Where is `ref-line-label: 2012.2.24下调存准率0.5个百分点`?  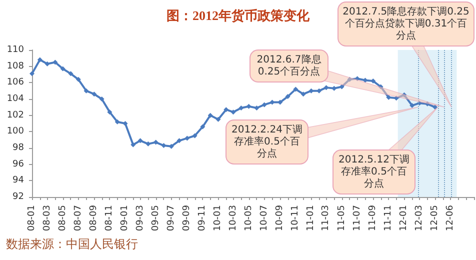 ref-line-label: 2012.2.24下调存准率0.5个百分点 is located at coordinates (267, 142).